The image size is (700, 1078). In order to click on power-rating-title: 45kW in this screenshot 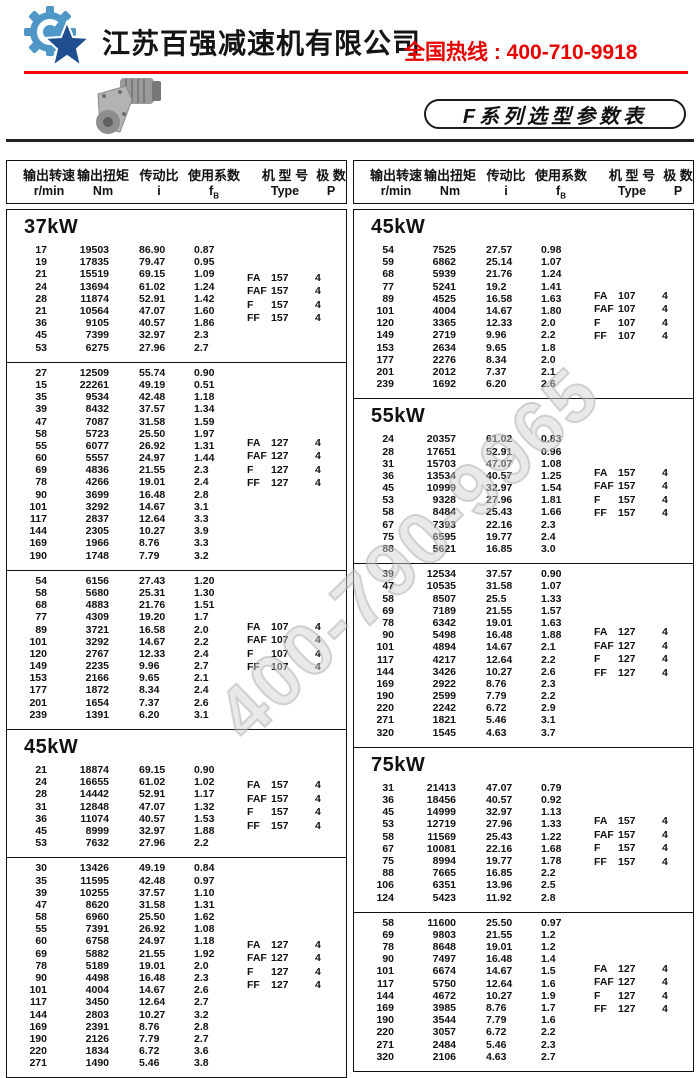, I will do `click(398, 227)`.